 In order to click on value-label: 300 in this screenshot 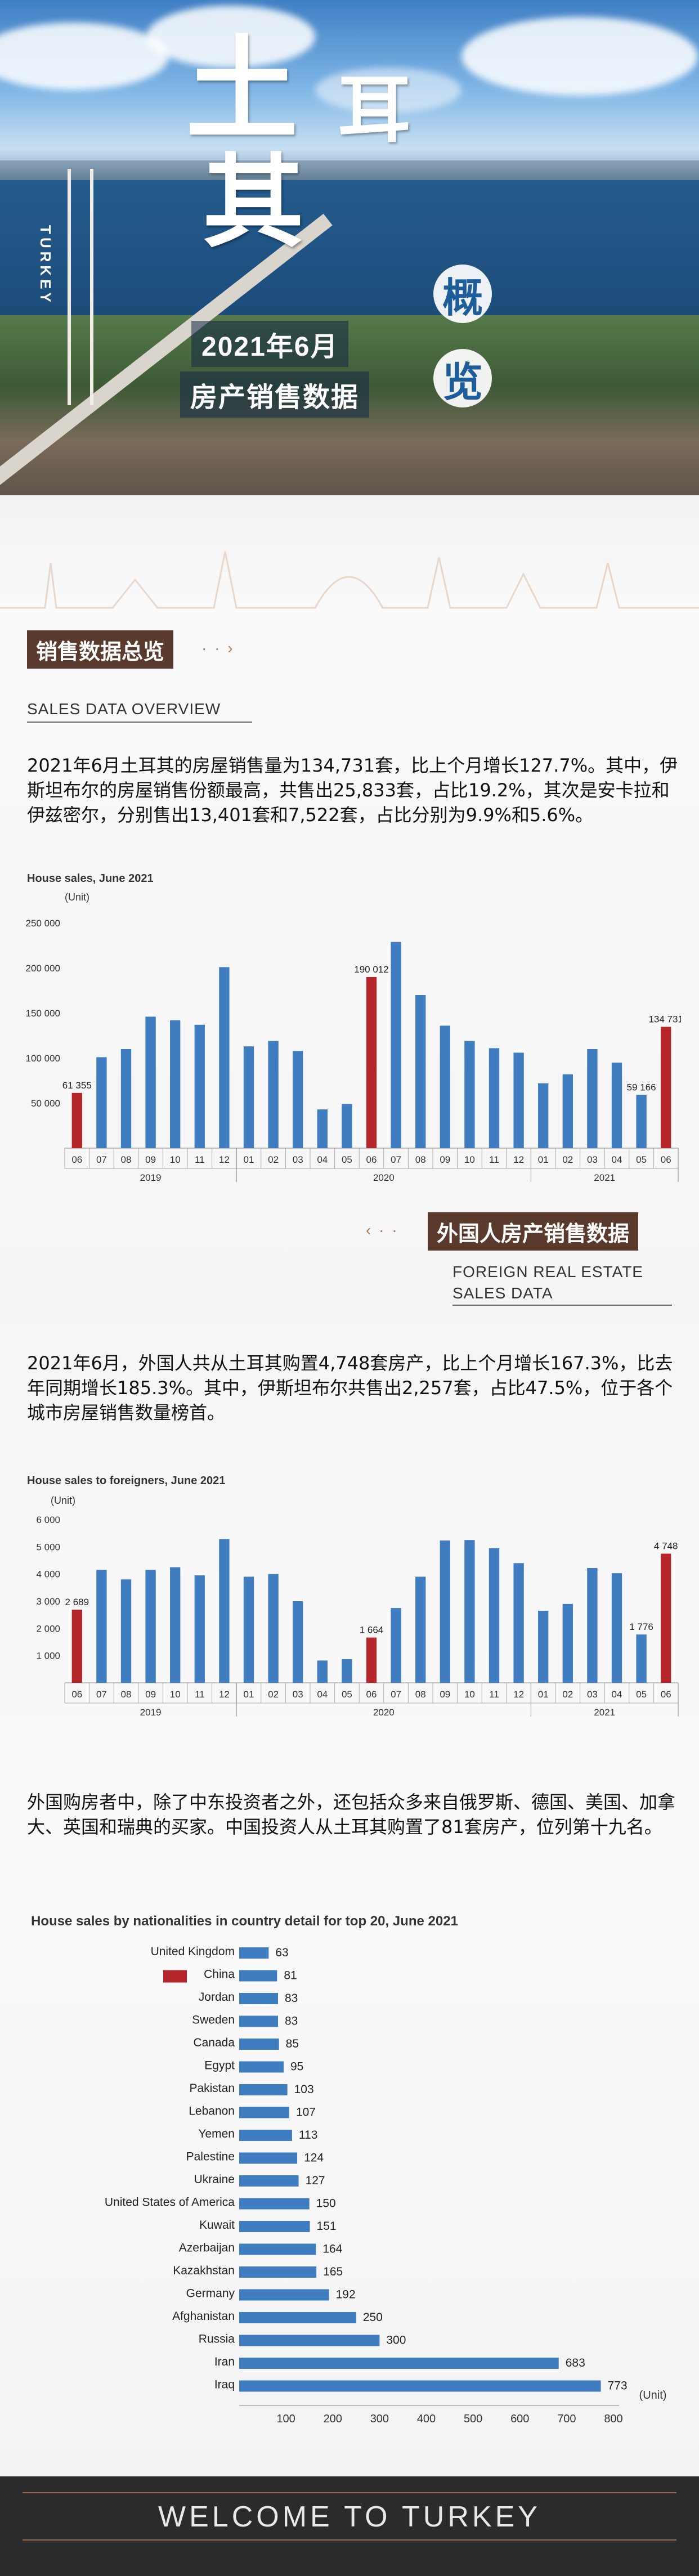, I will do `click(396, 2340)`.